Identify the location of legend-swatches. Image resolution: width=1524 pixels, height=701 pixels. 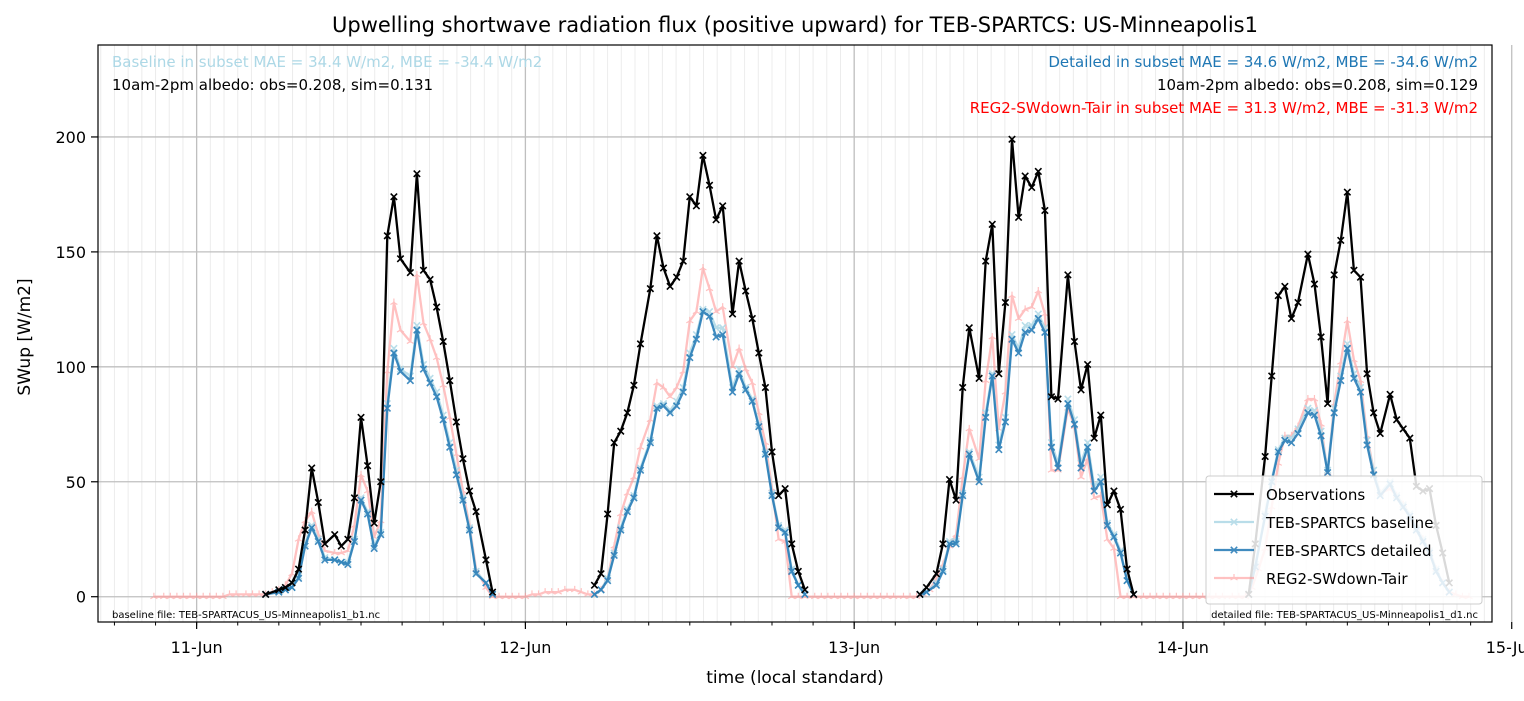
(1234, 535).